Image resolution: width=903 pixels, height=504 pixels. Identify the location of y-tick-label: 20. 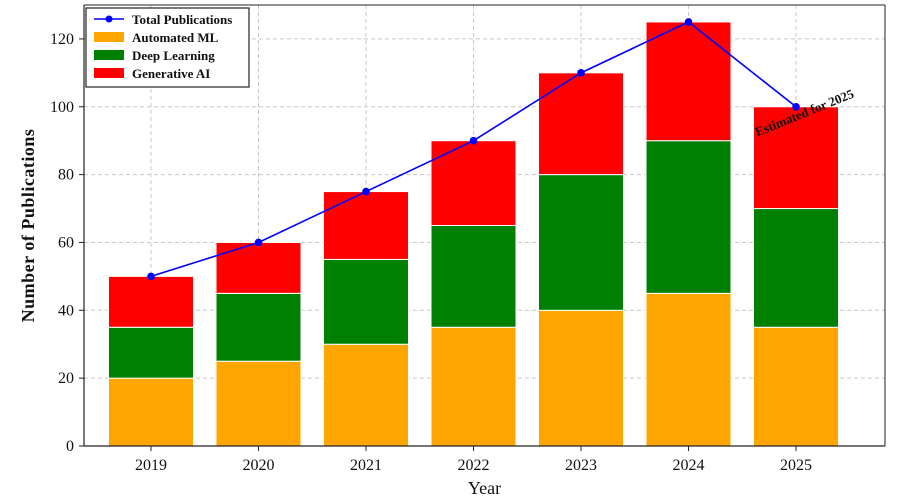
(66, 378).